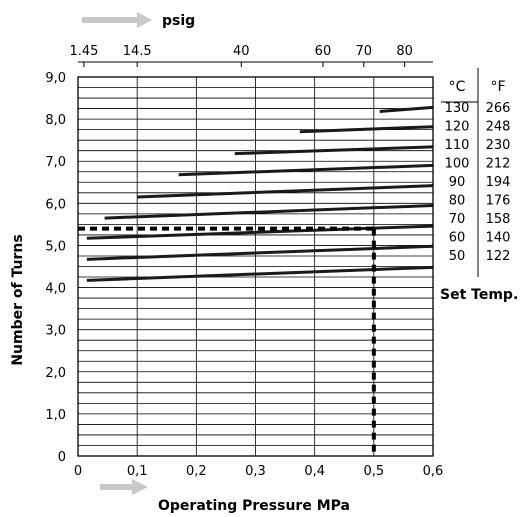 The width and height of the screenshot is (524, 517). Describe the element at coordinates (498, 145) in the screenshot. I see `legend-fahrenheit: 230` at that location.